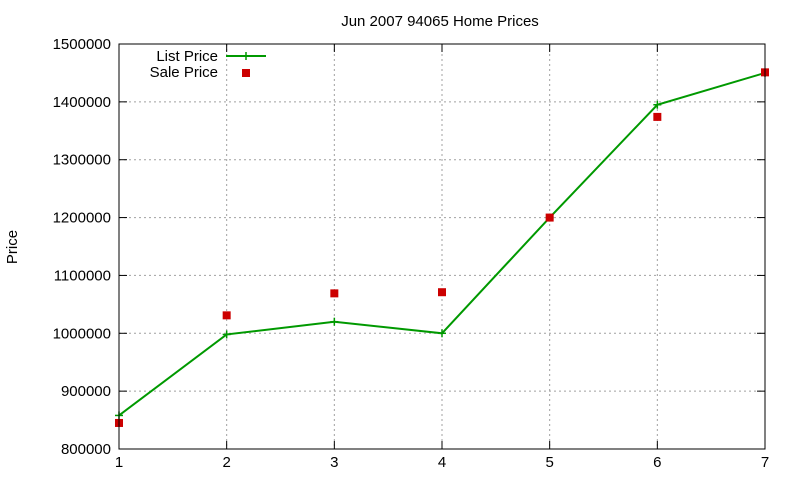 The height and width of the screenshot is (480, 800). Describe the element at coordinates (119, 462) in the screenshot. I see `x-tick-label: 1` at that location.